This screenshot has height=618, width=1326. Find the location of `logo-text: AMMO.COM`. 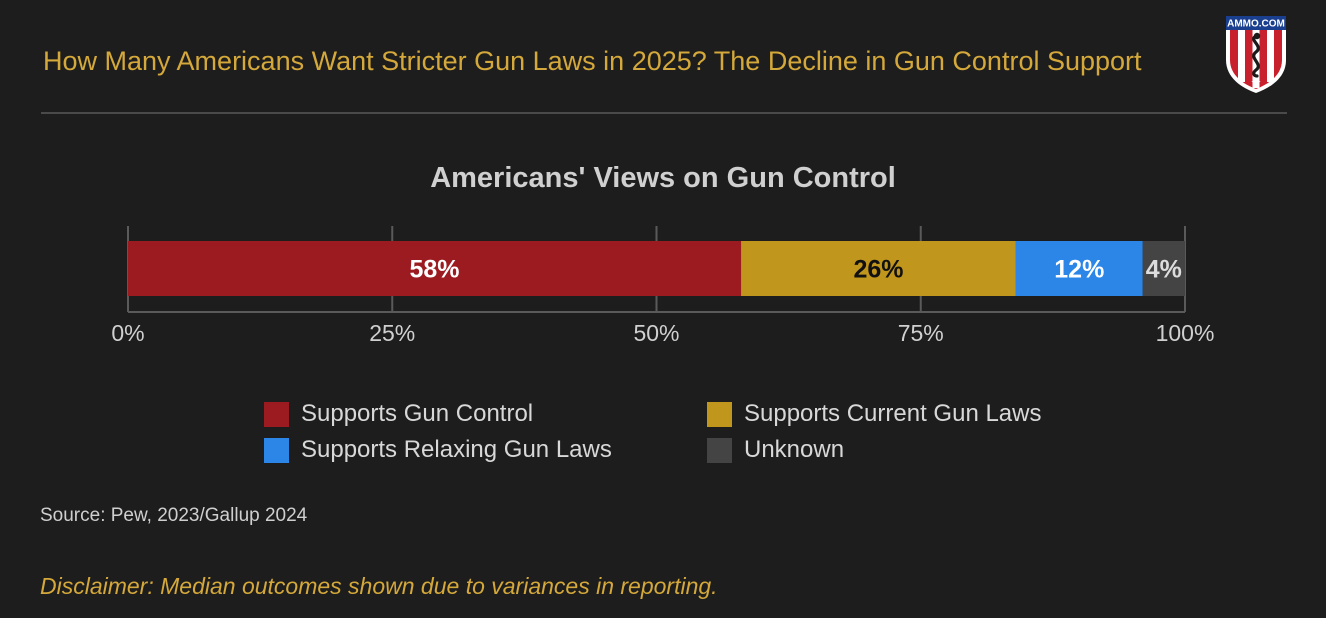

logo-text: AMMO.COM is located at coordinates (1256, 24).